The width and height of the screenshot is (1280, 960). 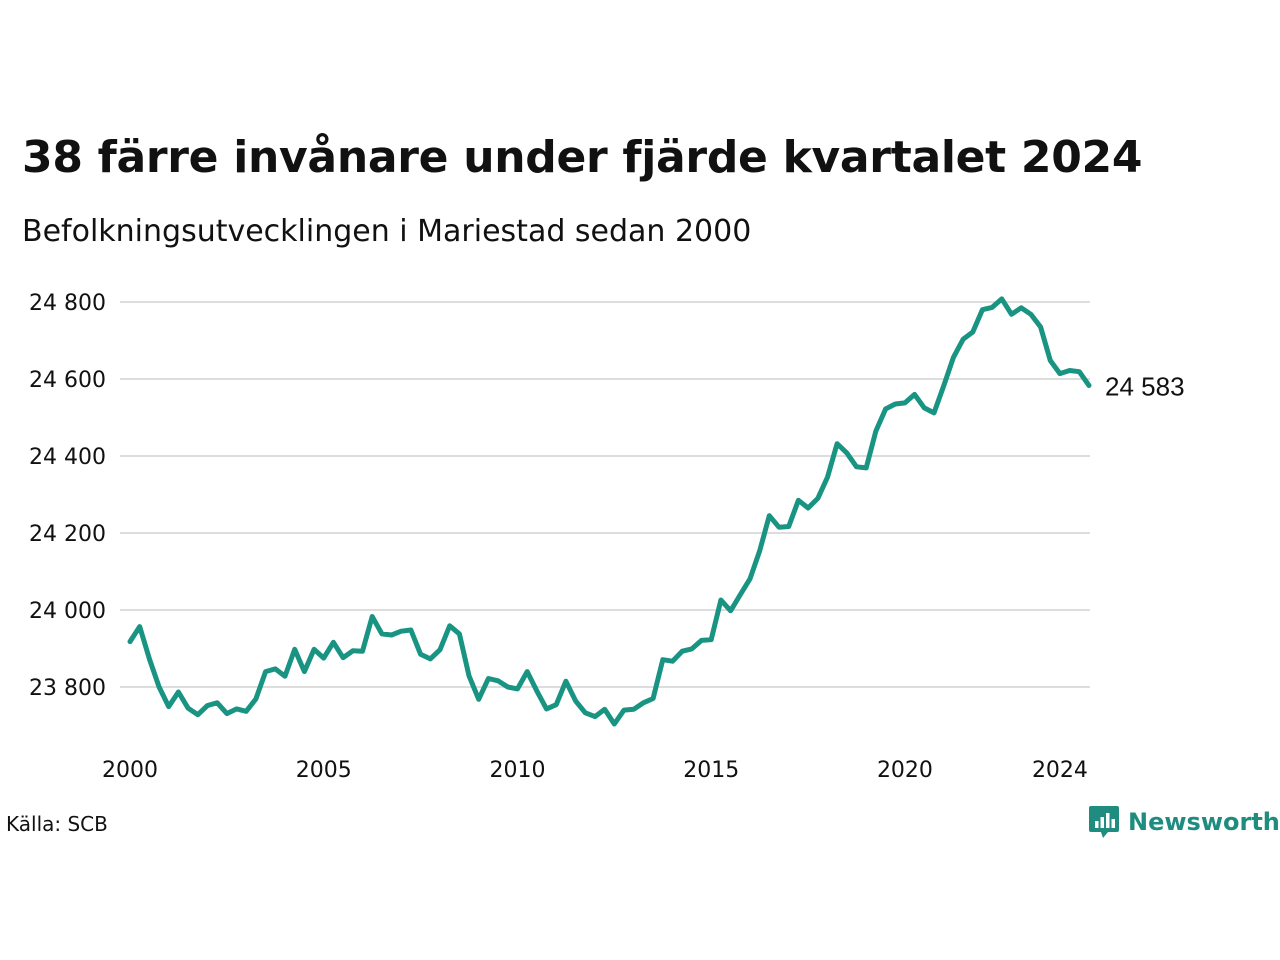 I want to click on source-note: Källa: SCB, so click(x=57, y=824).